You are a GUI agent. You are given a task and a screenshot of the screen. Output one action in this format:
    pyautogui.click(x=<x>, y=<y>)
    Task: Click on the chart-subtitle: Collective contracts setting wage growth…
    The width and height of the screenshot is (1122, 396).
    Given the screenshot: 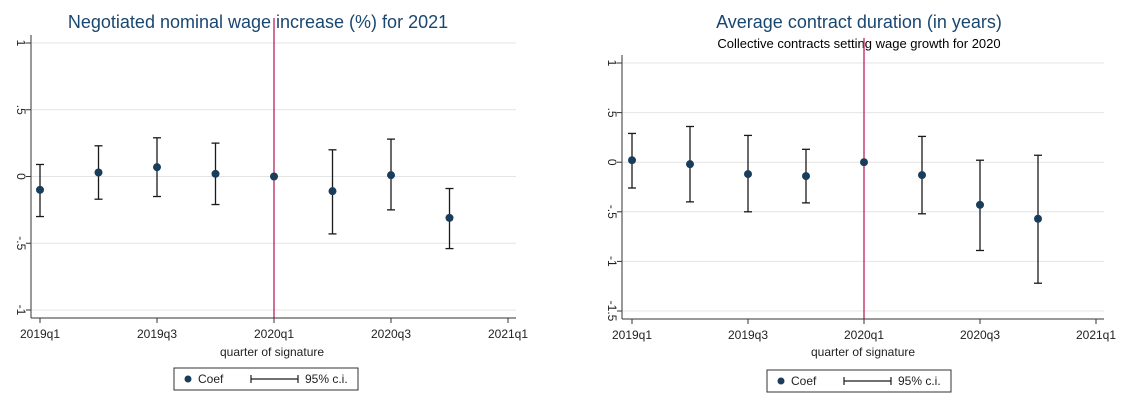 What is the action you would take?
    pyautogui.click(x=858, y=43)
    